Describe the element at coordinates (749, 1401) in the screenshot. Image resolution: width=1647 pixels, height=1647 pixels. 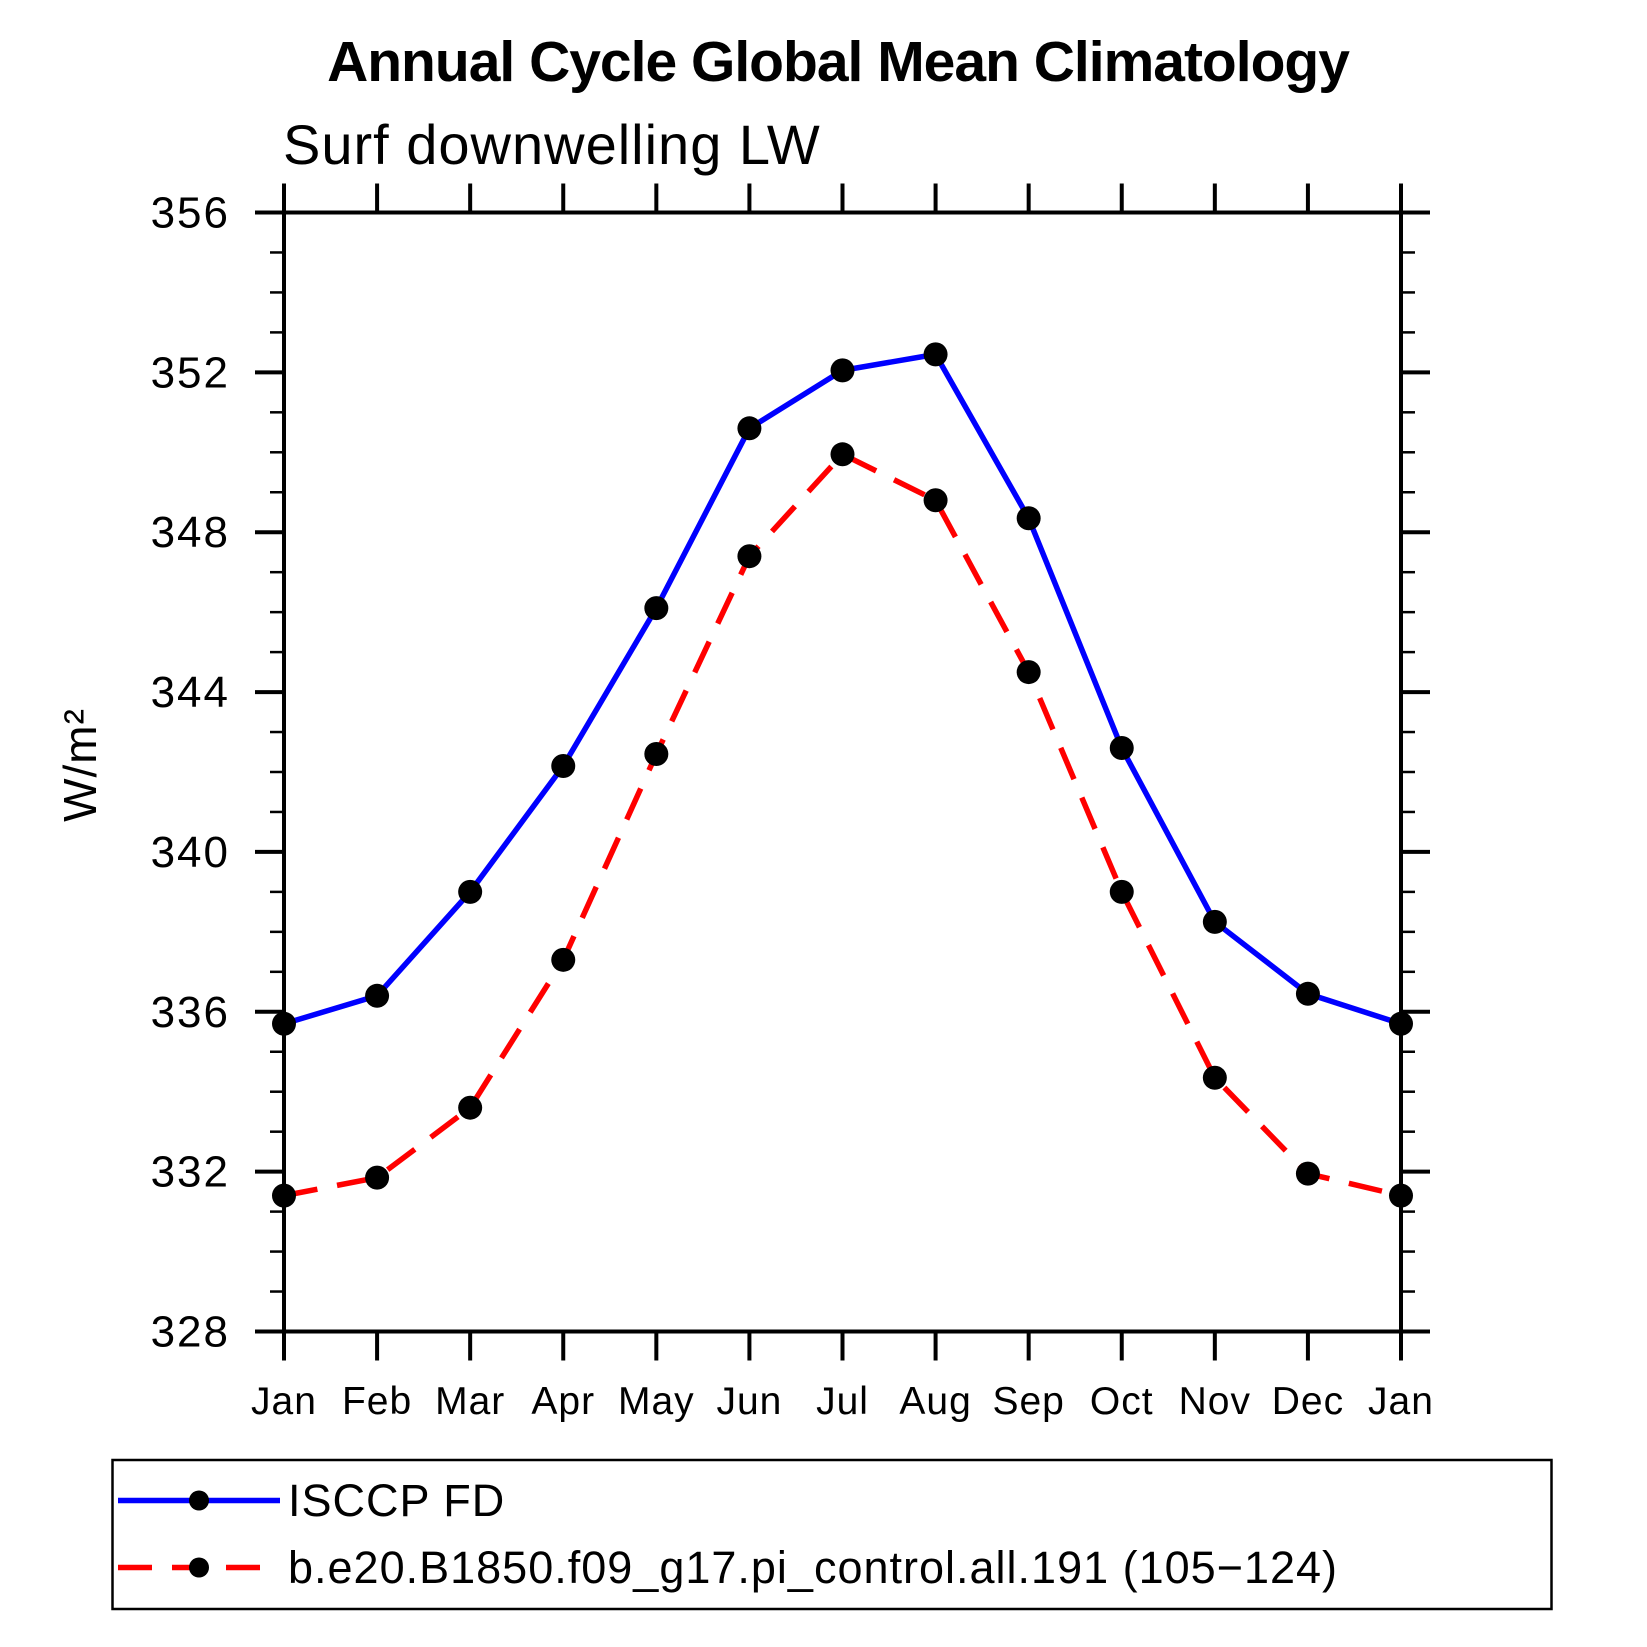
I see `x-tick-label: Jun` at that location.